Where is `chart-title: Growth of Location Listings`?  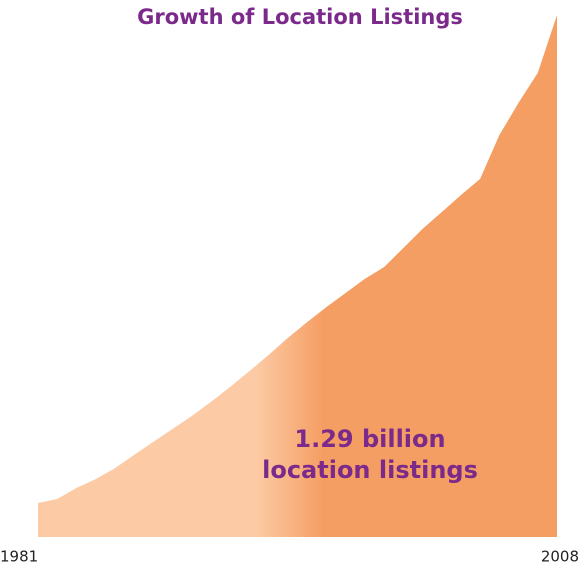
chart-title: Growth of Location Listings is located at coordinates (300, 17).